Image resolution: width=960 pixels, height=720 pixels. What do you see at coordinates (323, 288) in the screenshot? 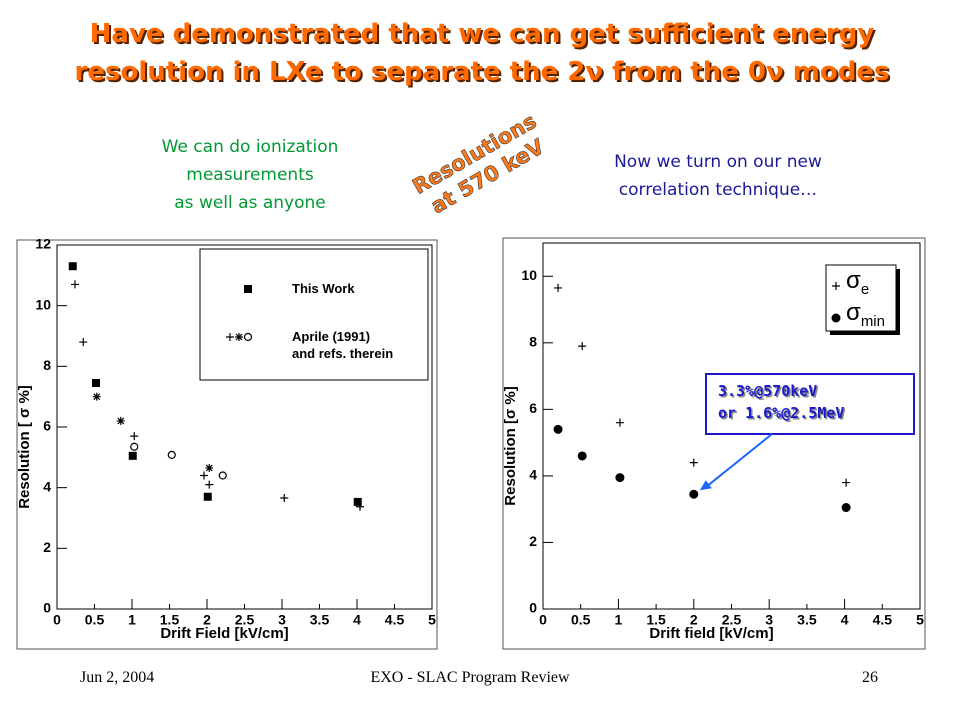
I see `legend-label: This Work` at bounding box center [323, 288].